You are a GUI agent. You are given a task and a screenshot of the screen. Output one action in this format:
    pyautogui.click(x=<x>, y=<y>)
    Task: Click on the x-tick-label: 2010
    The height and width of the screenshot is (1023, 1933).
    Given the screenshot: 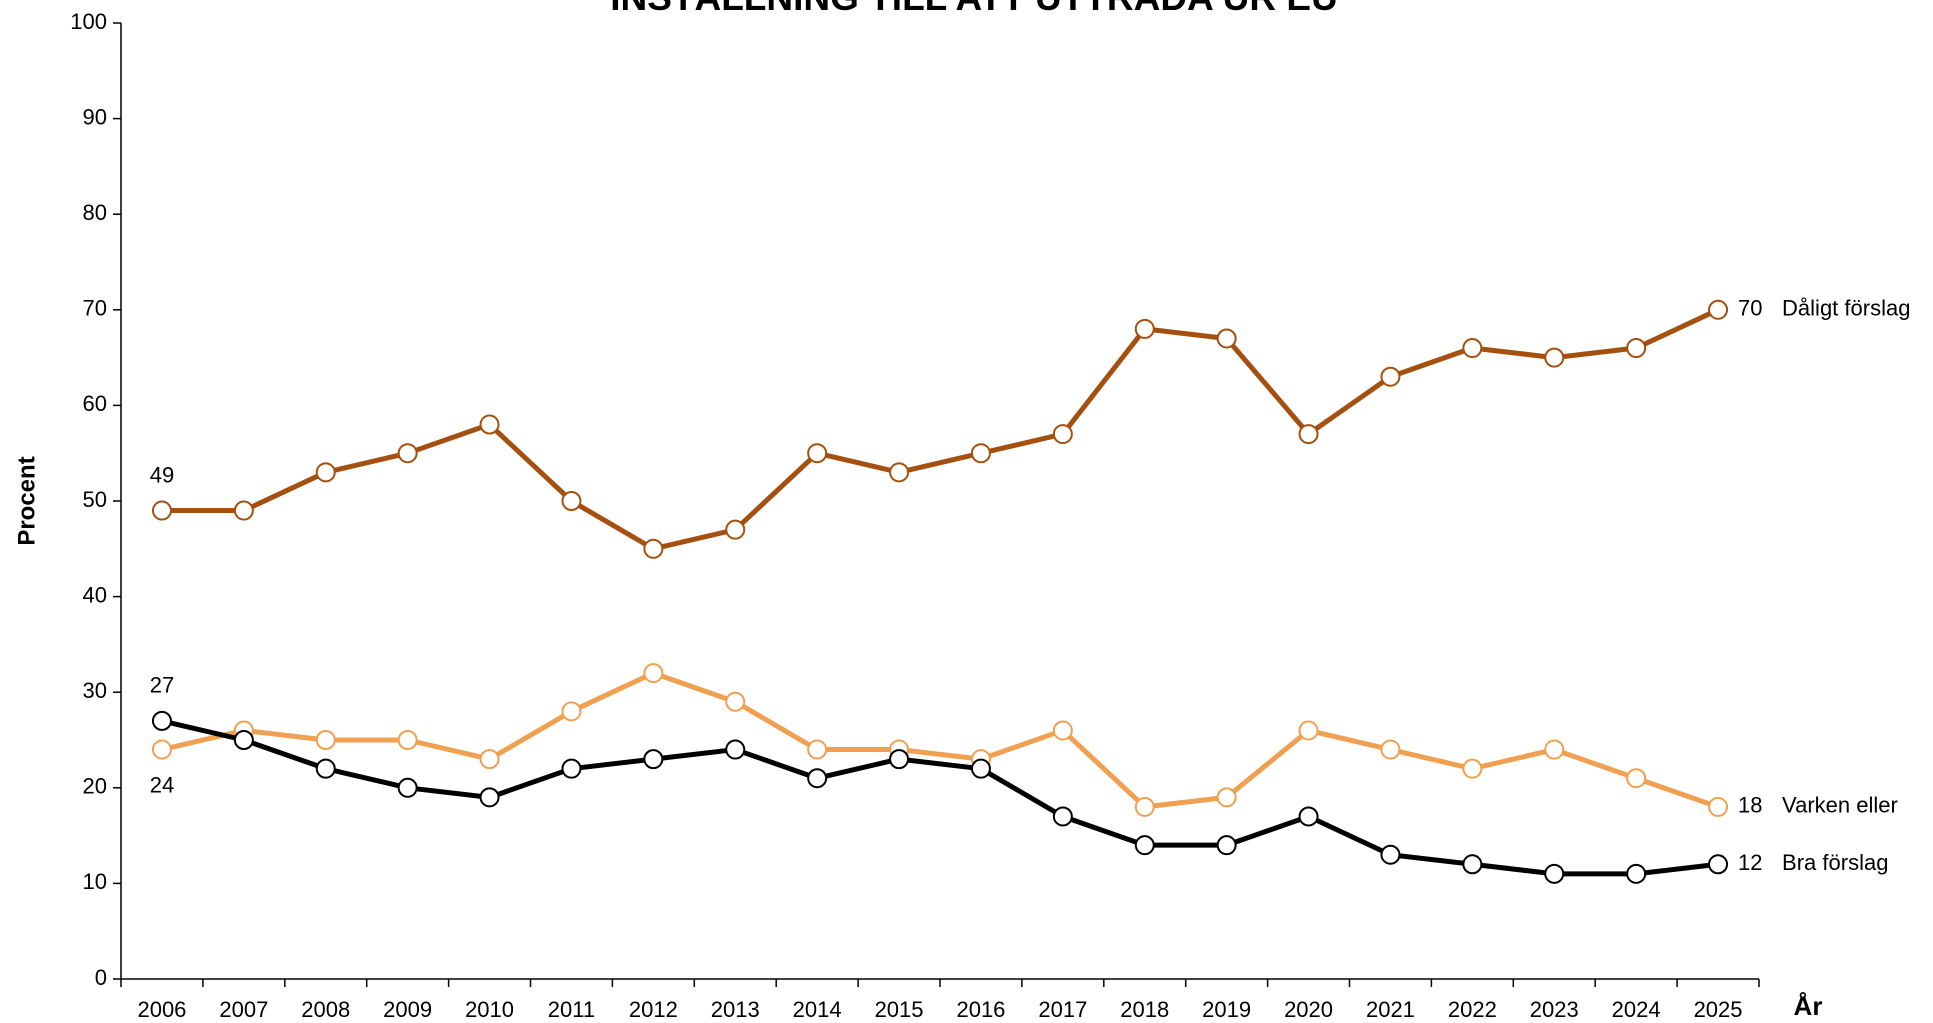 What is the action you would take?
    pyautogui.click(x=489, y=1009)
    